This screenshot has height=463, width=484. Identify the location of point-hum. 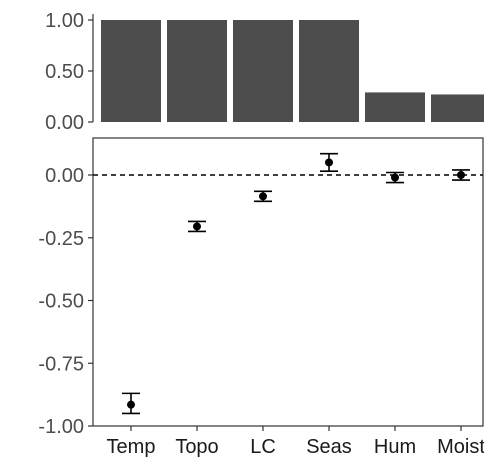
(395, 177).